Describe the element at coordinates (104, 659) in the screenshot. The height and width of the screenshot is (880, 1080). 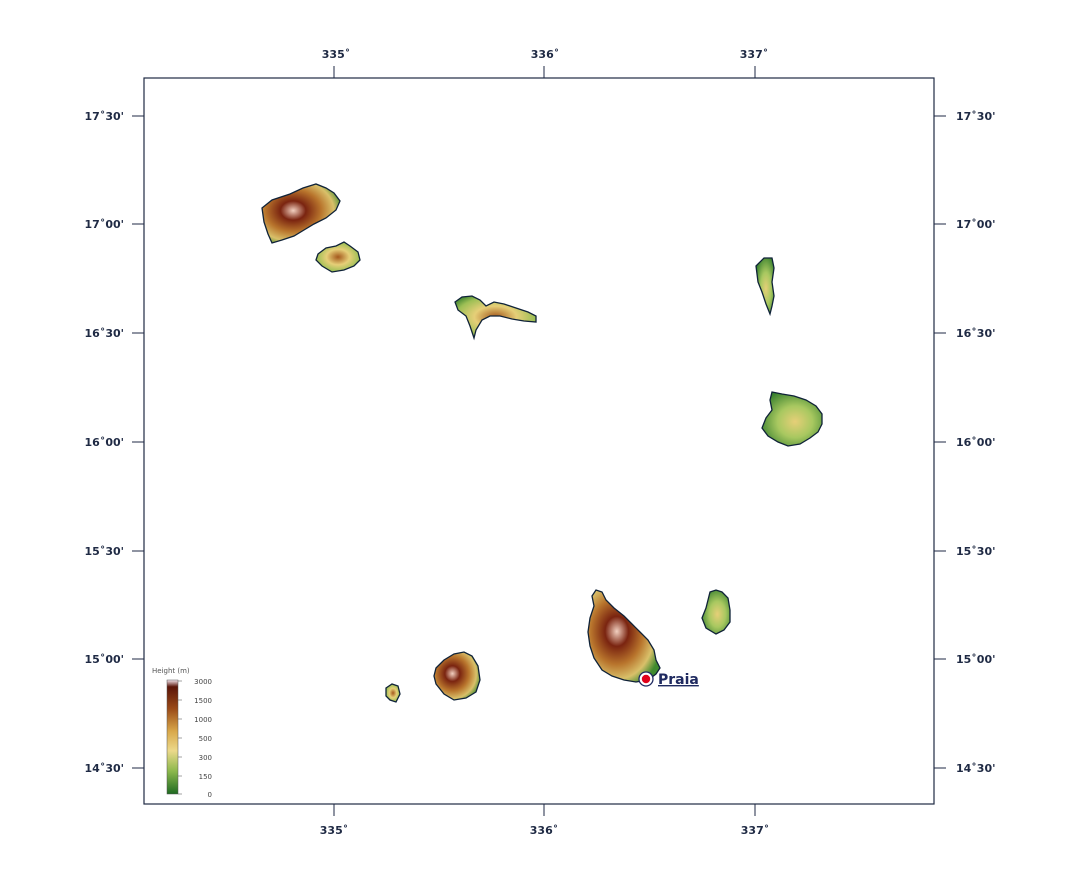
I see `left-tick-label: 15˚00'` at that location.